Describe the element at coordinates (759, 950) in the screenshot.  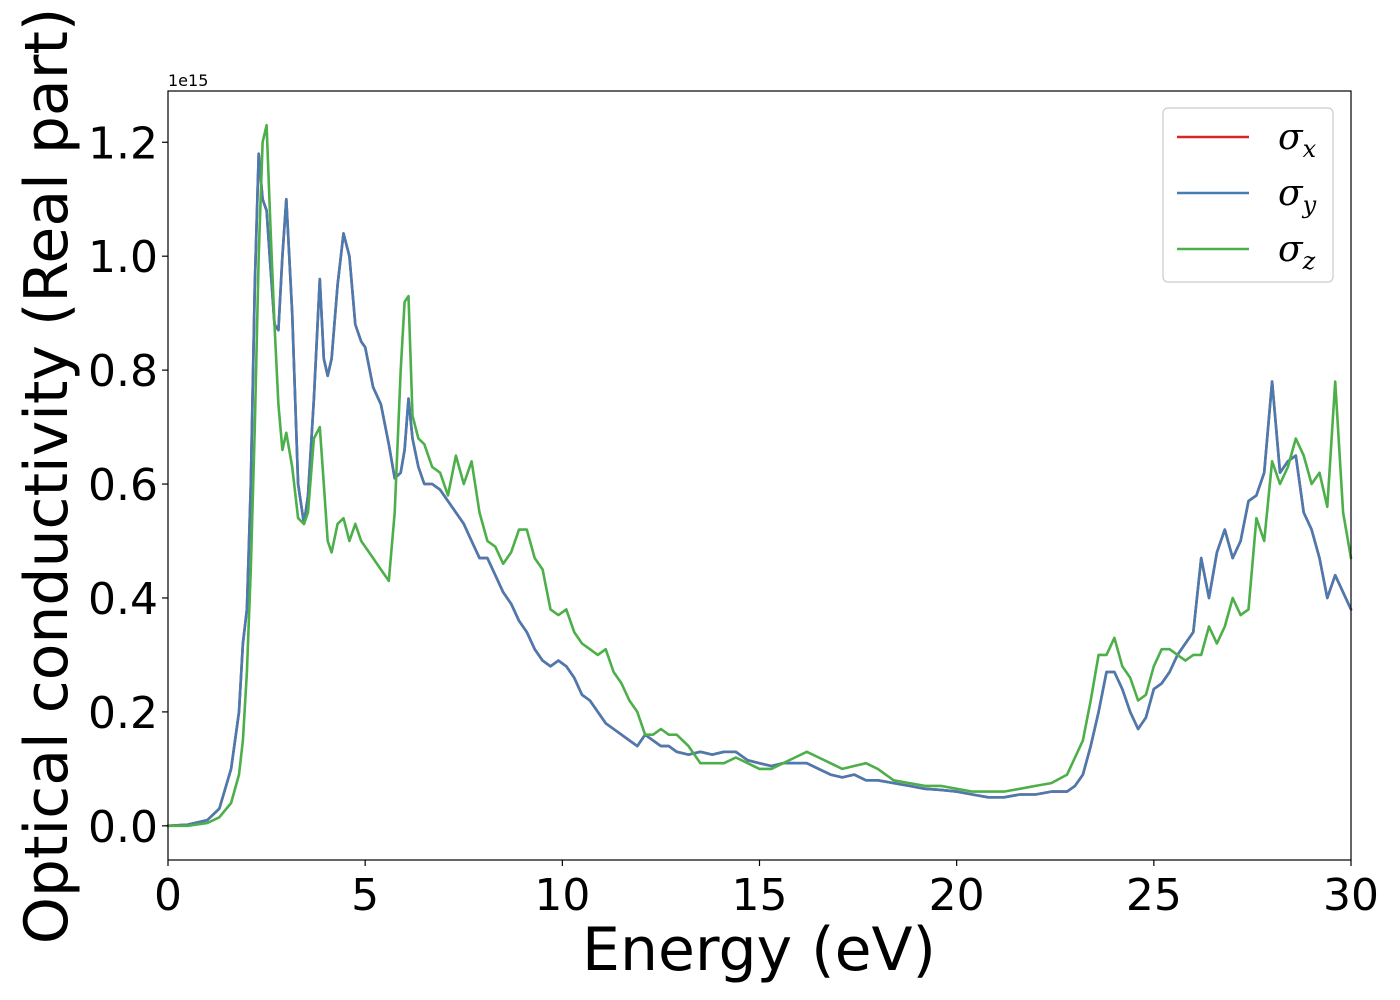
I see `x-axis-title: Energy (eV)` at that location.